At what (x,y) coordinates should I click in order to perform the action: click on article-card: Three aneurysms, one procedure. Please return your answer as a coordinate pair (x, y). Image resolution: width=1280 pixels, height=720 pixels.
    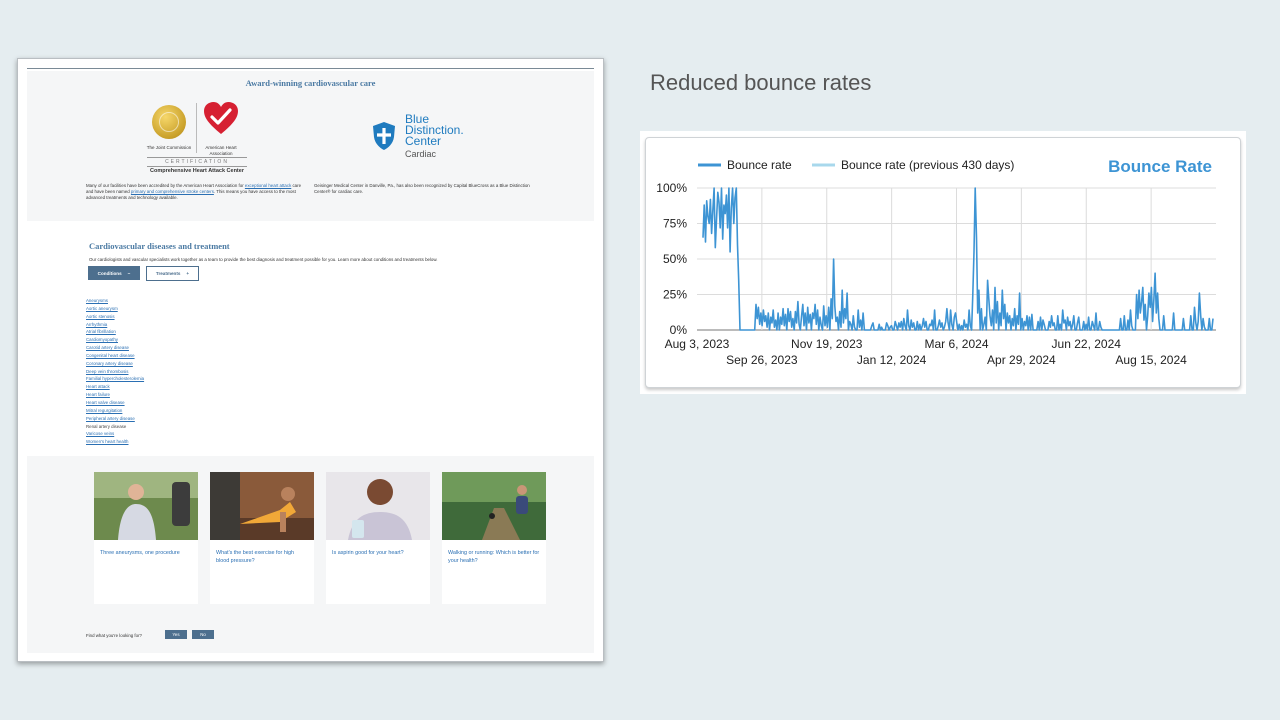
    Looking at the image, I should click on (146, 538).